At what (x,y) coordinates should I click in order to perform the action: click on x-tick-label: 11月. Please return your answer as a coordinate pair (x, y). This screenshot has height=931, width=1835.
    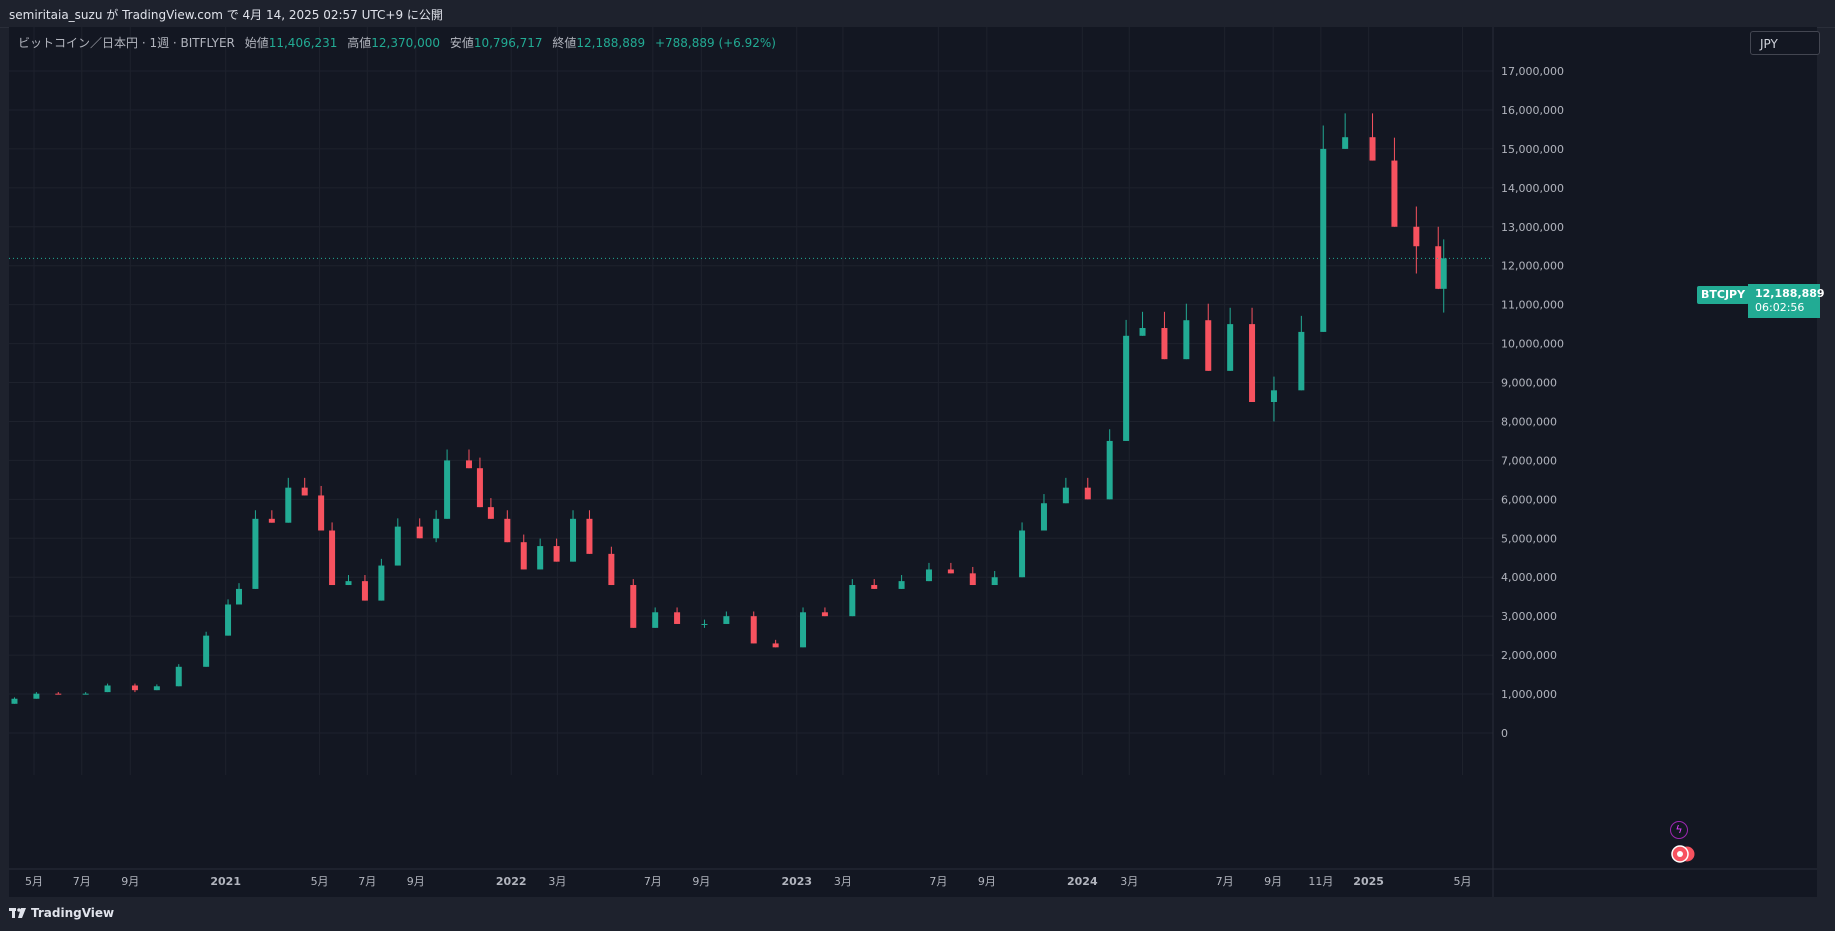
    Looking at the image, I should click on (1320, 881).